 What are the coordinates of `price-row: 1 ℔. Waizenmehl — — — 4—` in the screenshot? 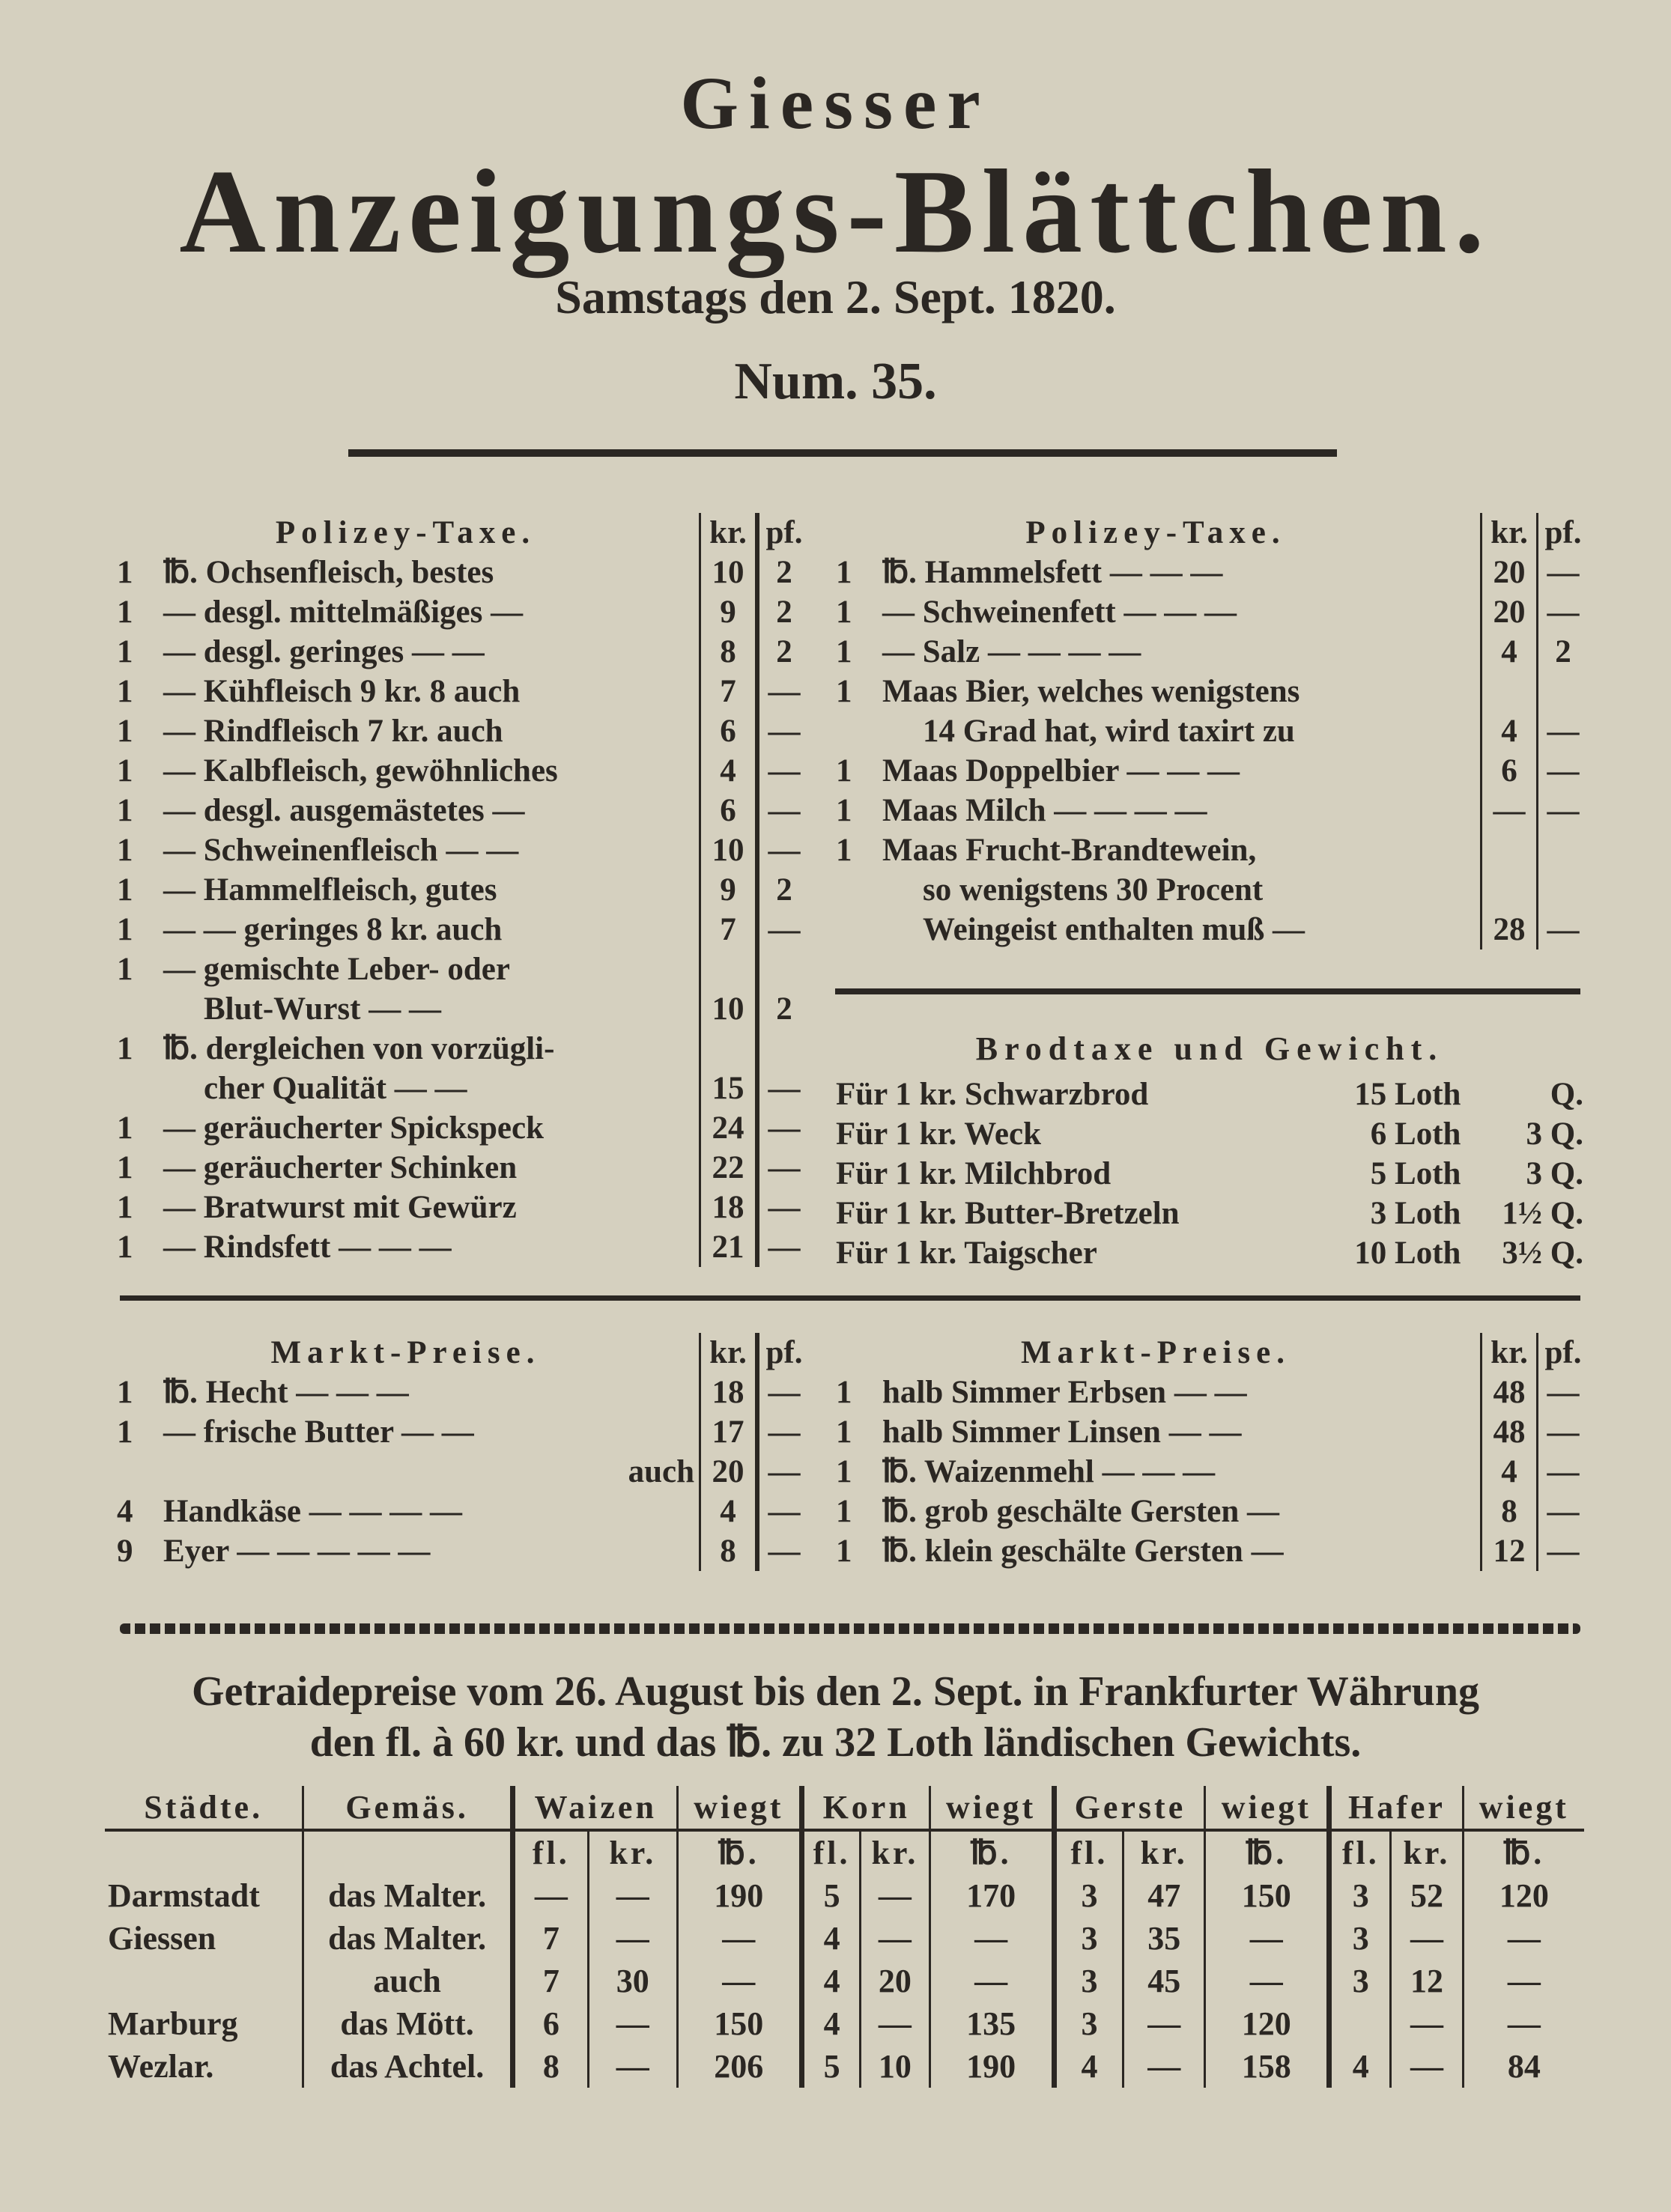 It's located at (1209, 1472).